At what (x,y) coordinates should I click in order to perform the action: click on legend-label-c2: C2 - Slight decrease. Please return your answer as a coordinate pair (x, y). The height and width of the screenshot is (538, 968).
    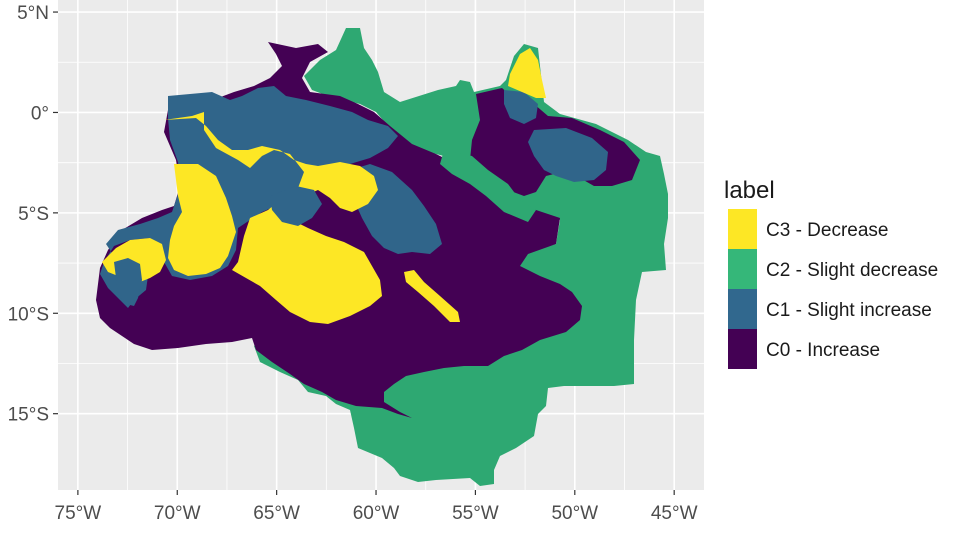
    Looking at the image, I should click on (852, 270).